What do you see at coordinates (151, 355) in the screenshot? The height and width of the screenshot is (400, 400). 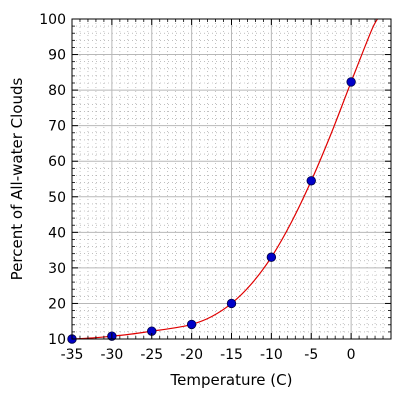 I see `x-tick-label: -25` at bounding box center [151, 355].